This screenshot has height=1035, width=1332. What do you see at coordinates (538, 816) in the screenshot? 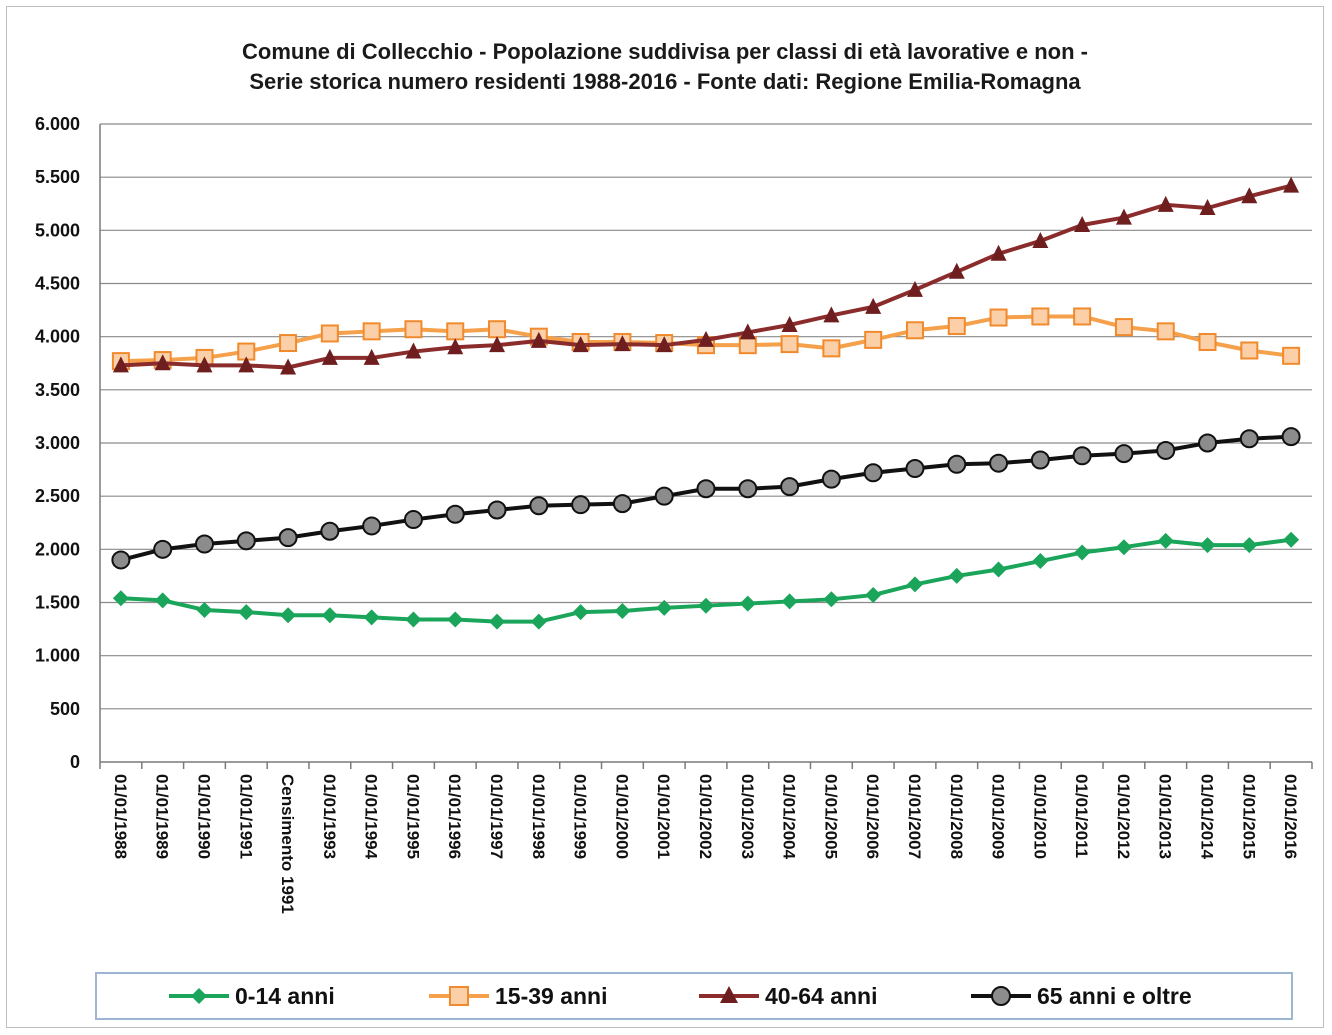
I see `x-tick-label: 01/01/1998` at bounding box center [538, 816].